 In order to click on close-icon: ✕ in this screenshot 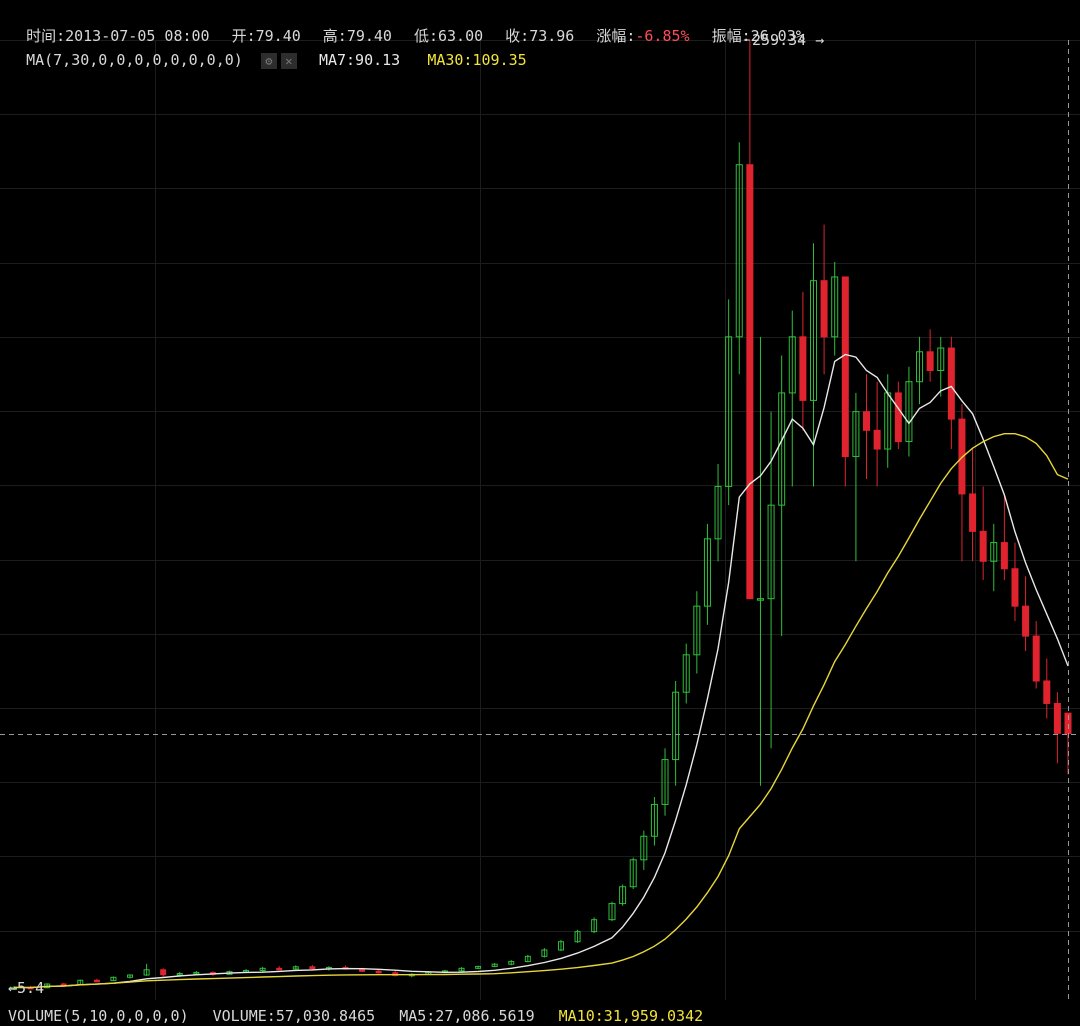, I will do `click(288, 60)`.